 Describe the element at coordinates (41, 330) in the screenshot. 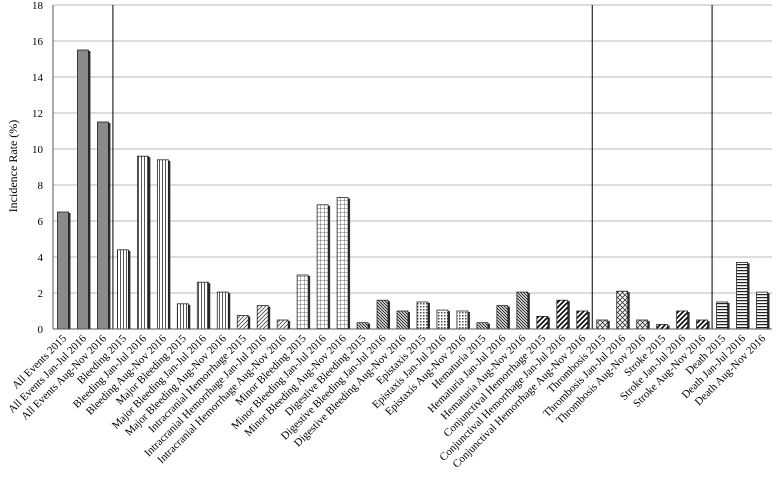

I see `y-tick-label: 0` at that location.